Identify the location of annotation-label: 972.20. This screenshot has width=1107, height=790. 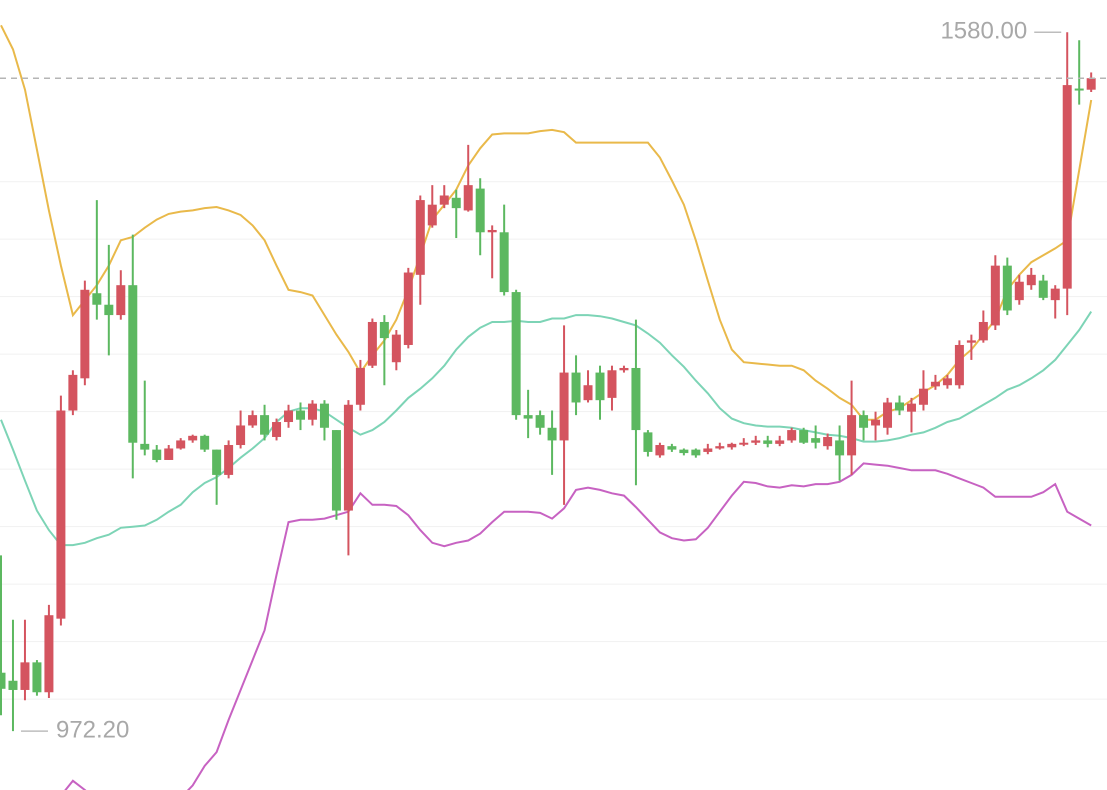
(92, 729).